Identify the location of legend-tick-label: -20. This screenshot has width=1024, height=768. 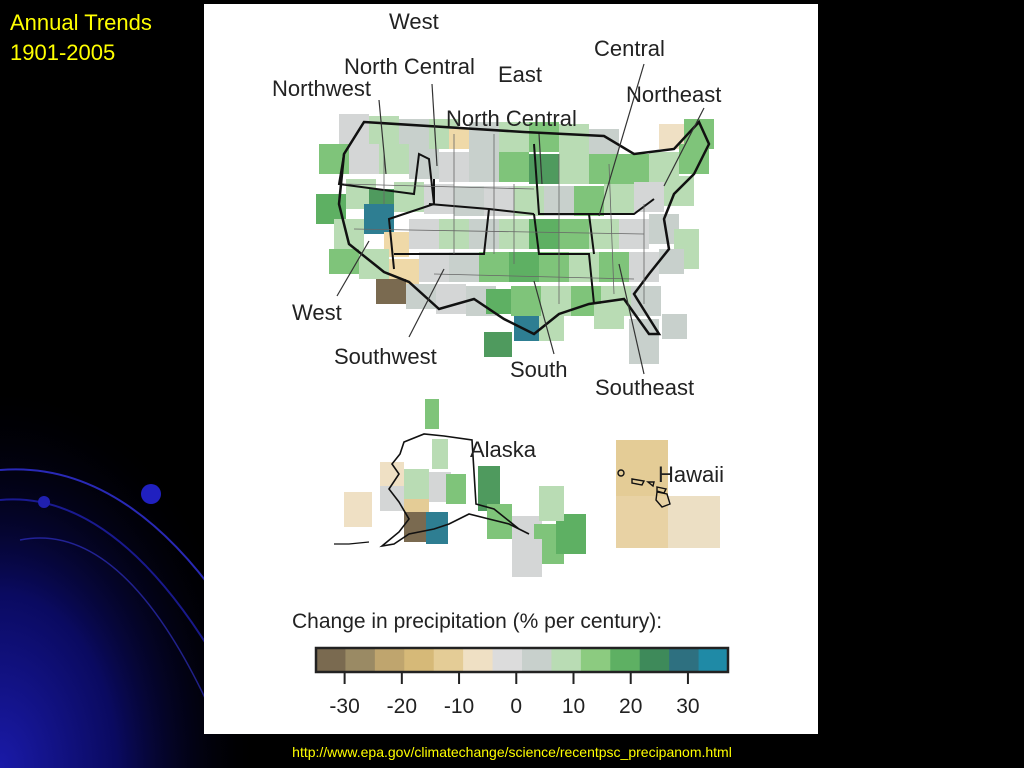
(402, 706).